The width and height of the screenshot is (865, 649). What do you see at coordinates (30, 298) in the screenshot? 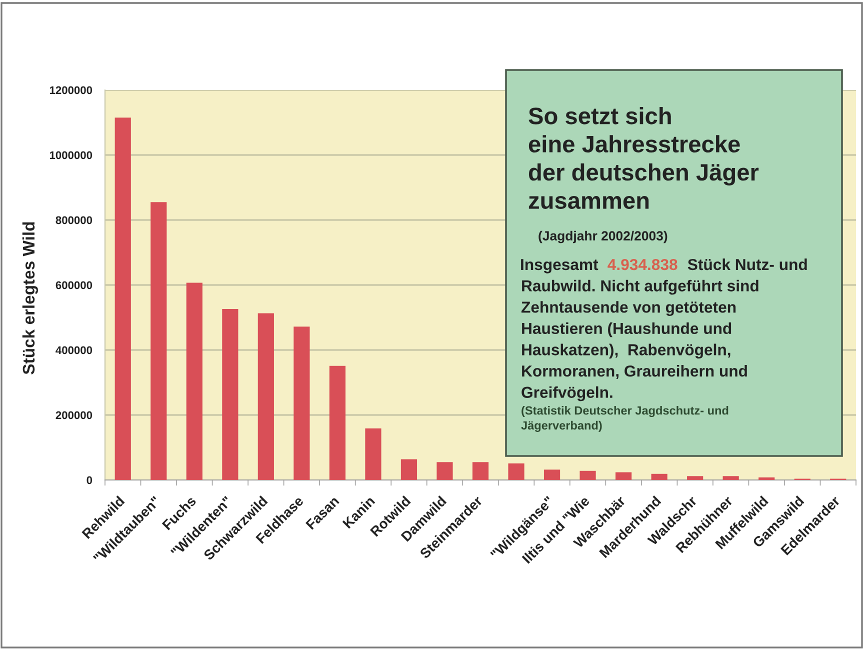
I see `y-axis-title: Stück erlegtes Wild` at bounding box center [30, 298].